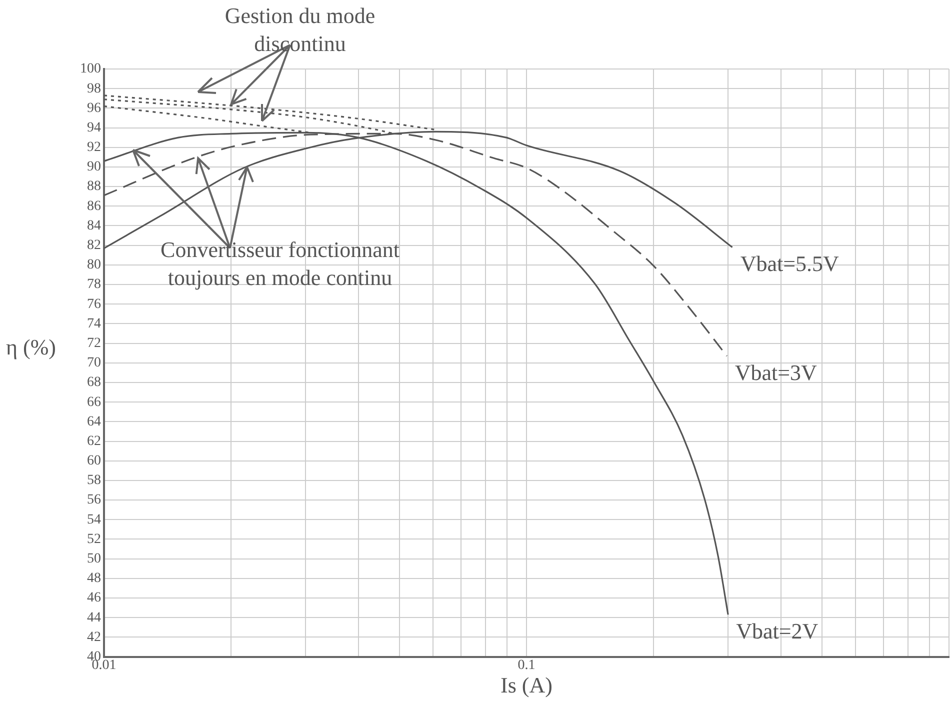 The height and width of the screenshot is (708, 951). Describe the element at coordinates (94, 88) in the screenshot. I see `y-tick-label: 98` at that location.